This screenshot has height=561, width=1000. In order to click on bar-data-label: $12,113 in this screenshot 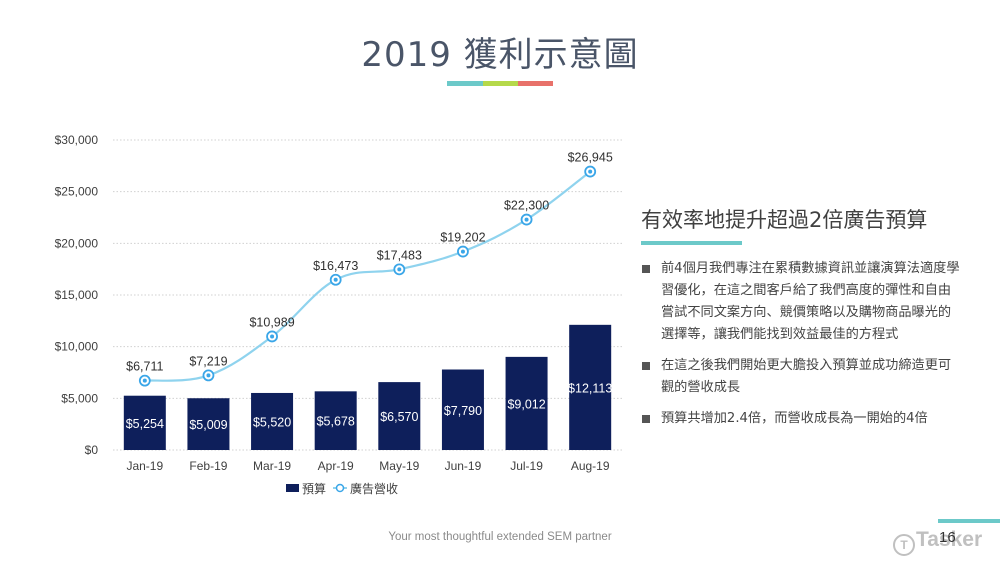, I will do `click(590, 388)`.